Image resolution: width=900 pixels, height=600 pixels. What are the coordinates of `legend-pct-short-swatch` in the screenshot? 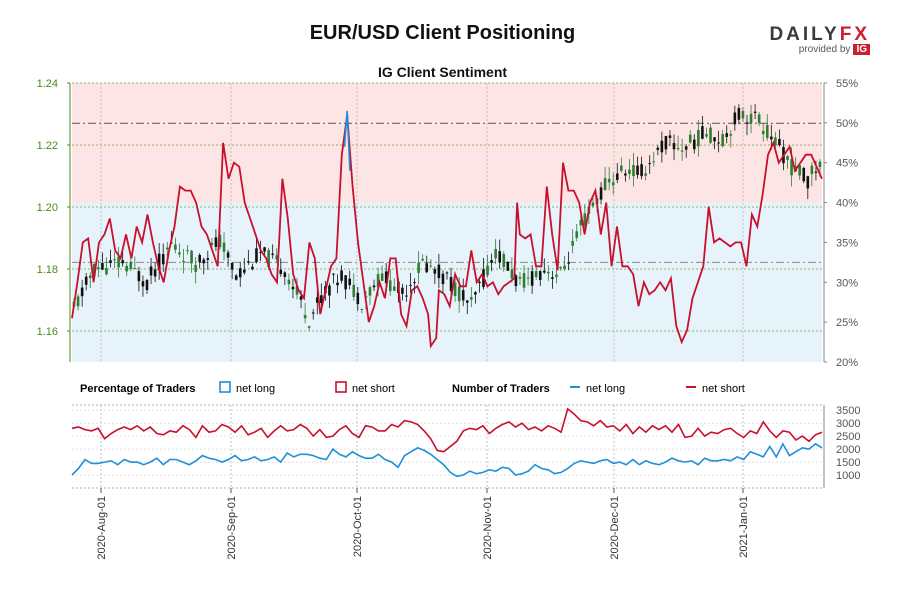 It's located at (341, 387).